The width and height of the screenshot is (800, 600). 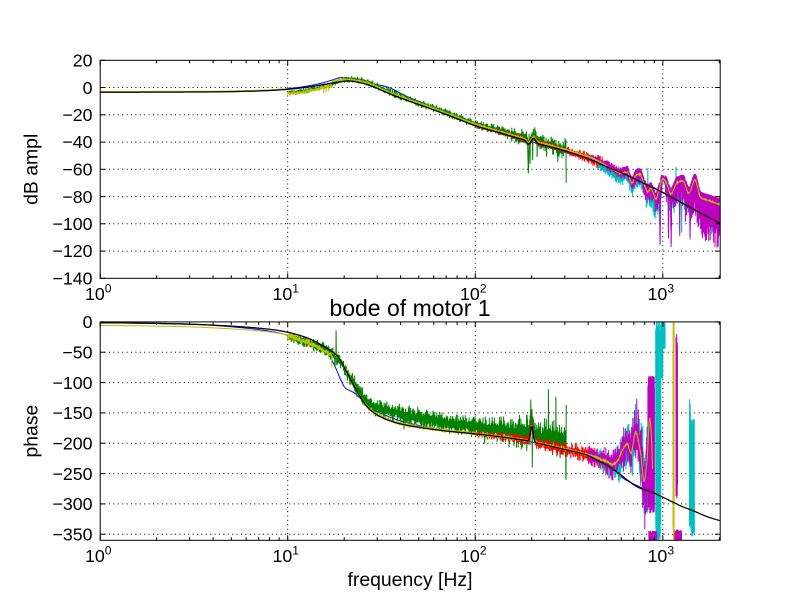 What do you see at coordinates (77, 115) in the screenshot?
I see `svg-text: −20` at bounding box center [77, 115].